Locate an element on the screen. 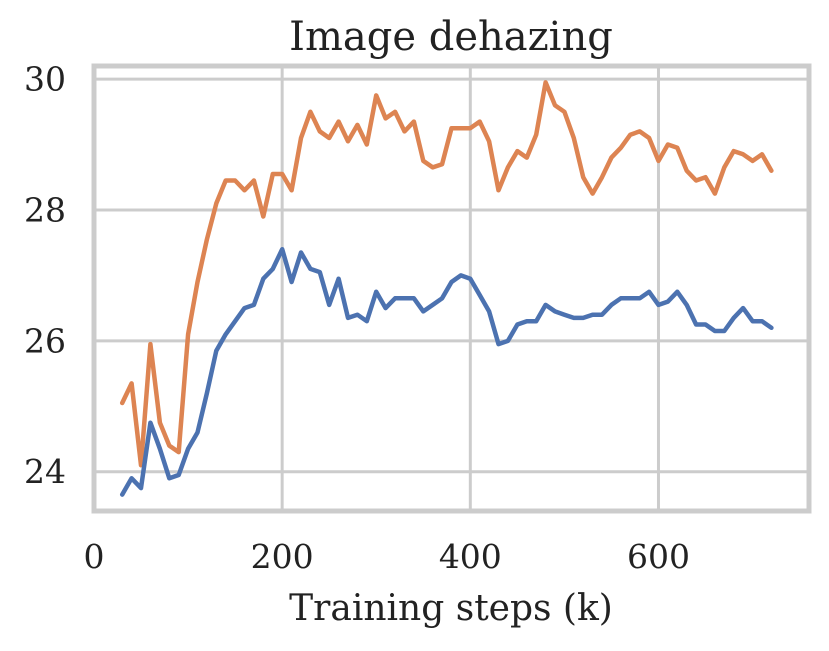  x-tick-labels: 0 200 400 600 is located at coordinates (387, 556).